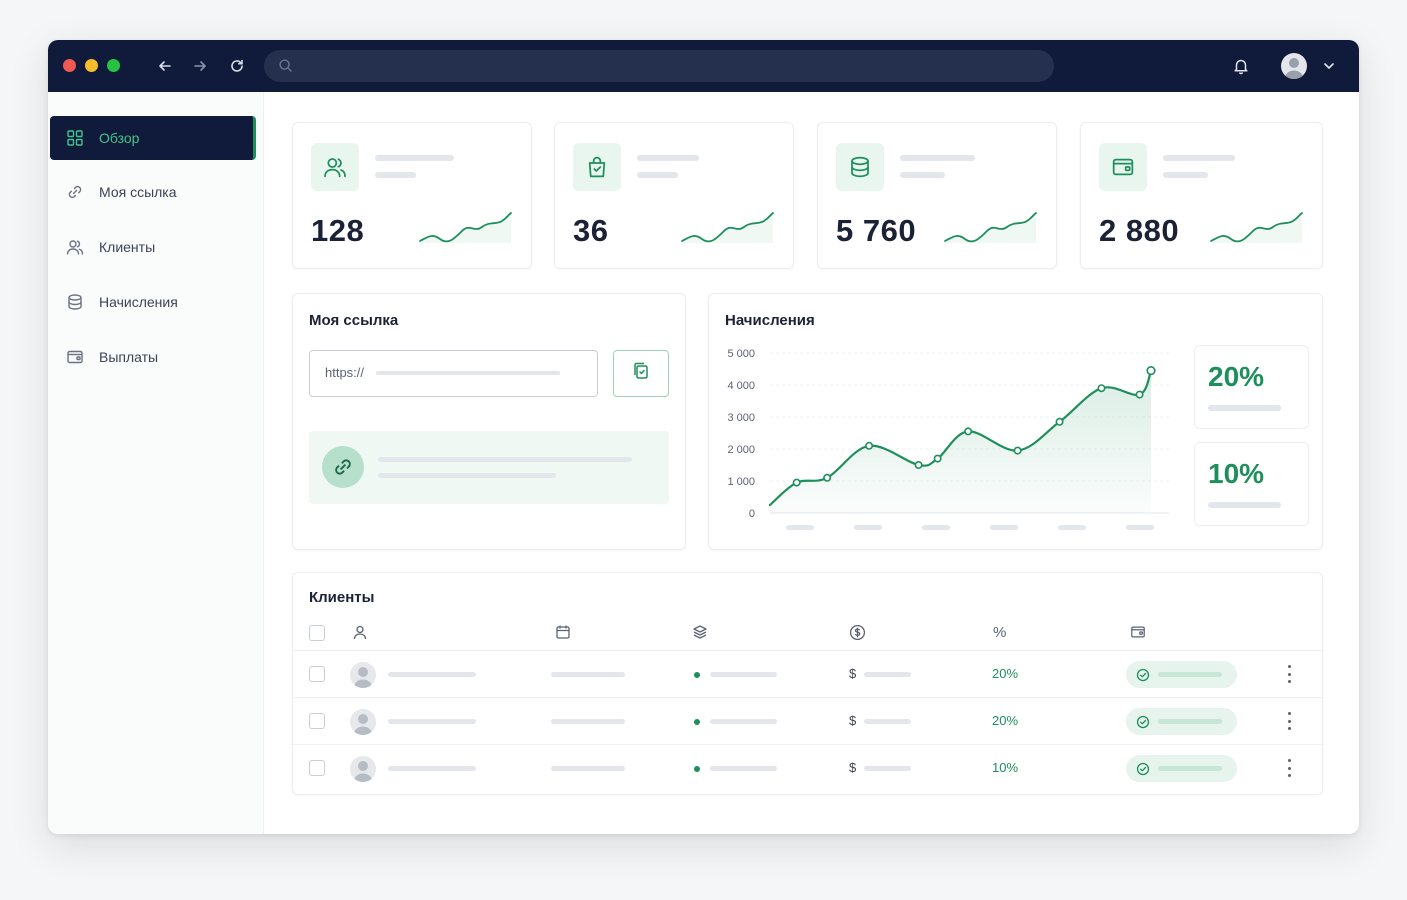  What do you see at coordinates (138, 302) in the screenshot?
I see `sidebar-item-label: Начисления` at bounding box center [138, 302].